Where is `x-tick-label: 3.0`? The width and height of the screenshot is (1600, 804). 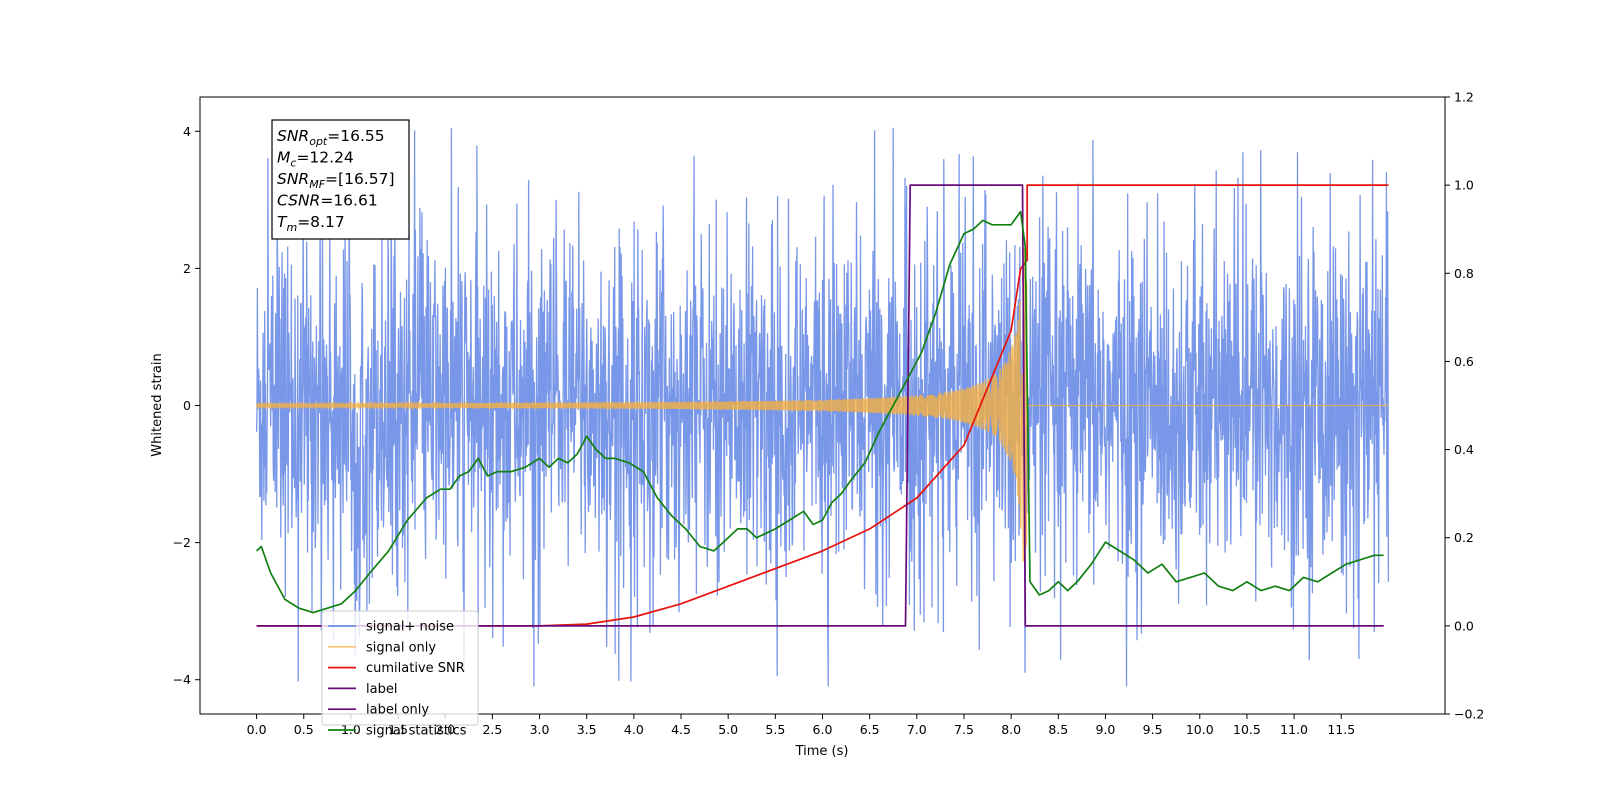 x-tick-label: 3.0 is located at coordinates (540, 729).